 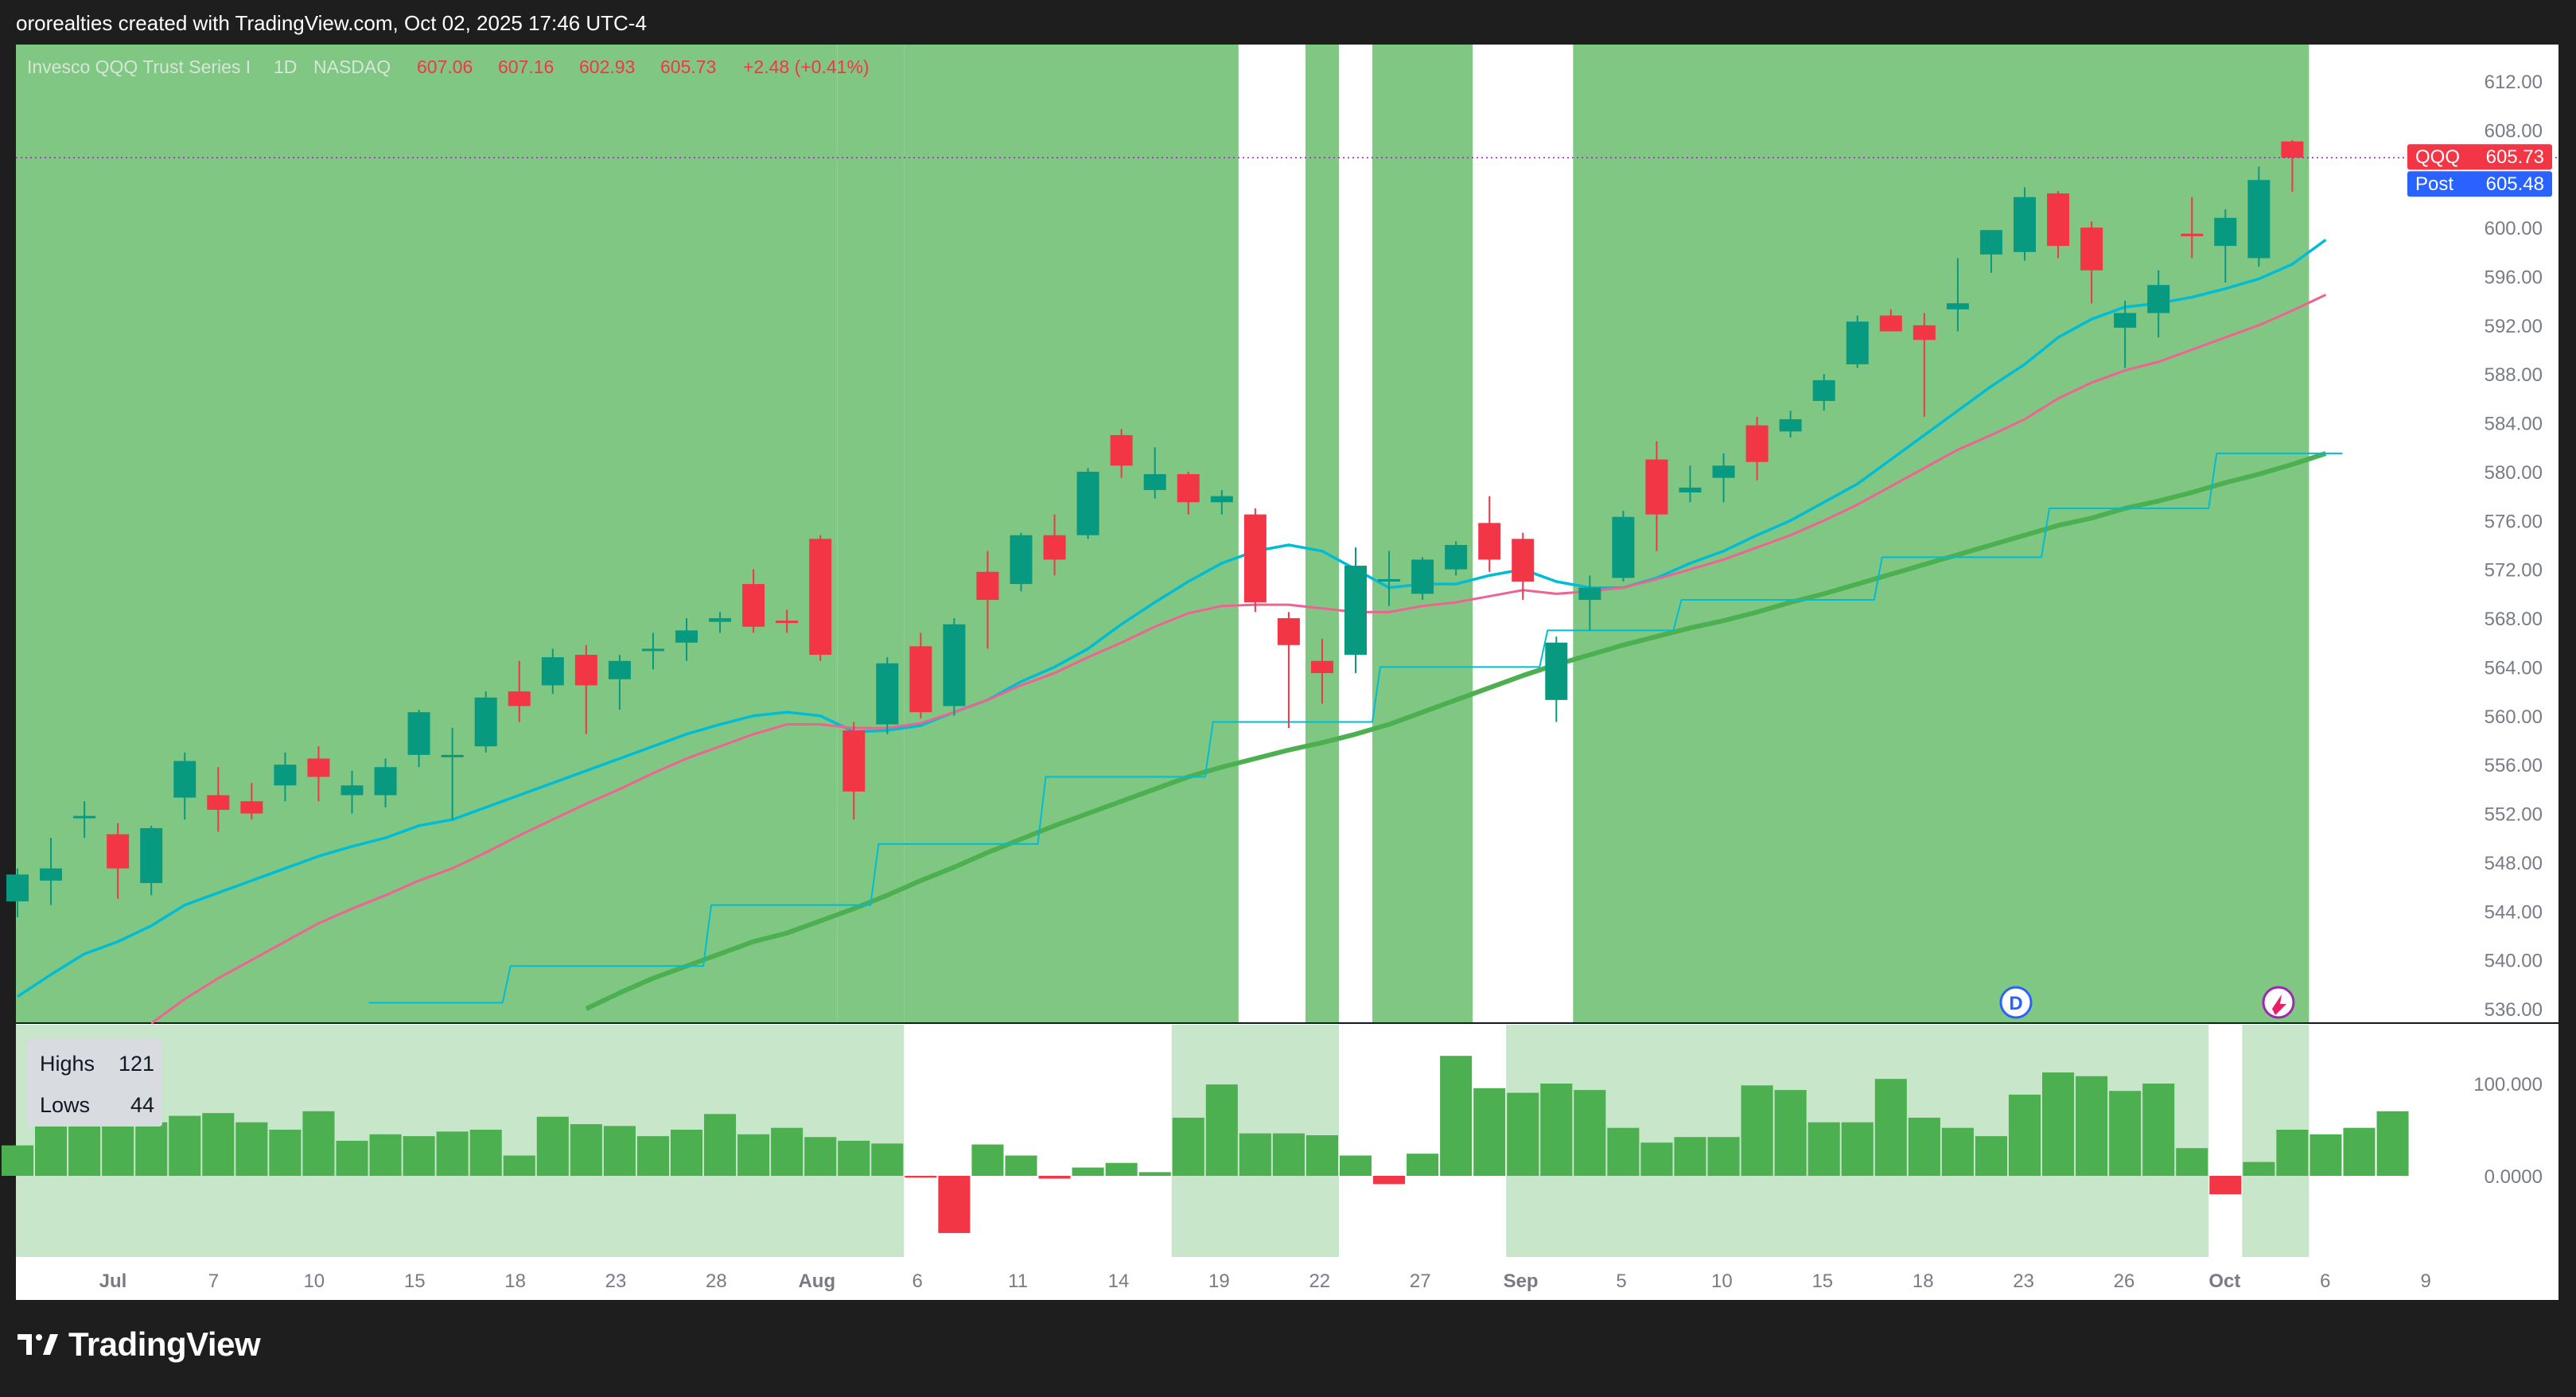 I want to click on price-tag-qqq: QQQ 605.73, so click(x=2480, y=157).